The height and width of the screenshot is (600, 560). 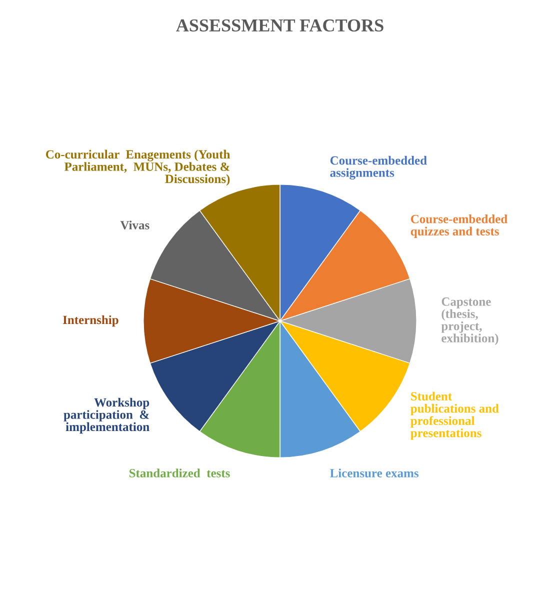 I want to click on chart-title: ASSESSMENT FACTORS, so click(x=280, y=25).